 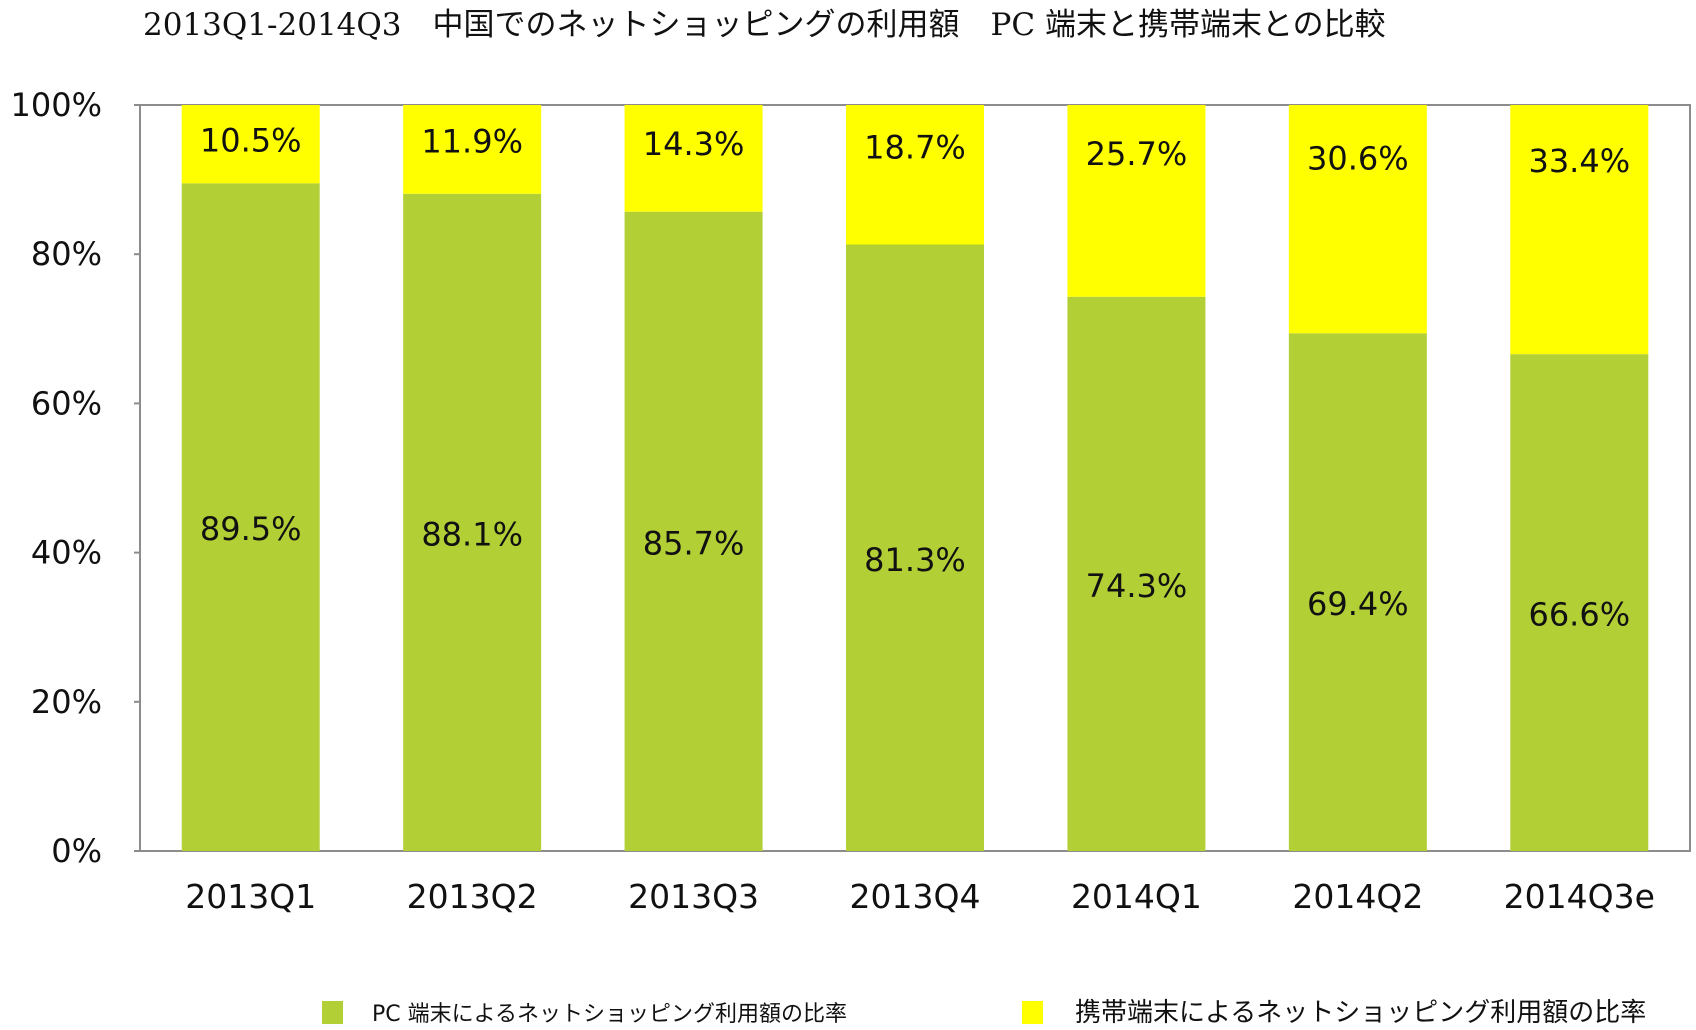 I want to click on data-label-pc-2014Q1: 74.3%, so click(x=1137, y=586).